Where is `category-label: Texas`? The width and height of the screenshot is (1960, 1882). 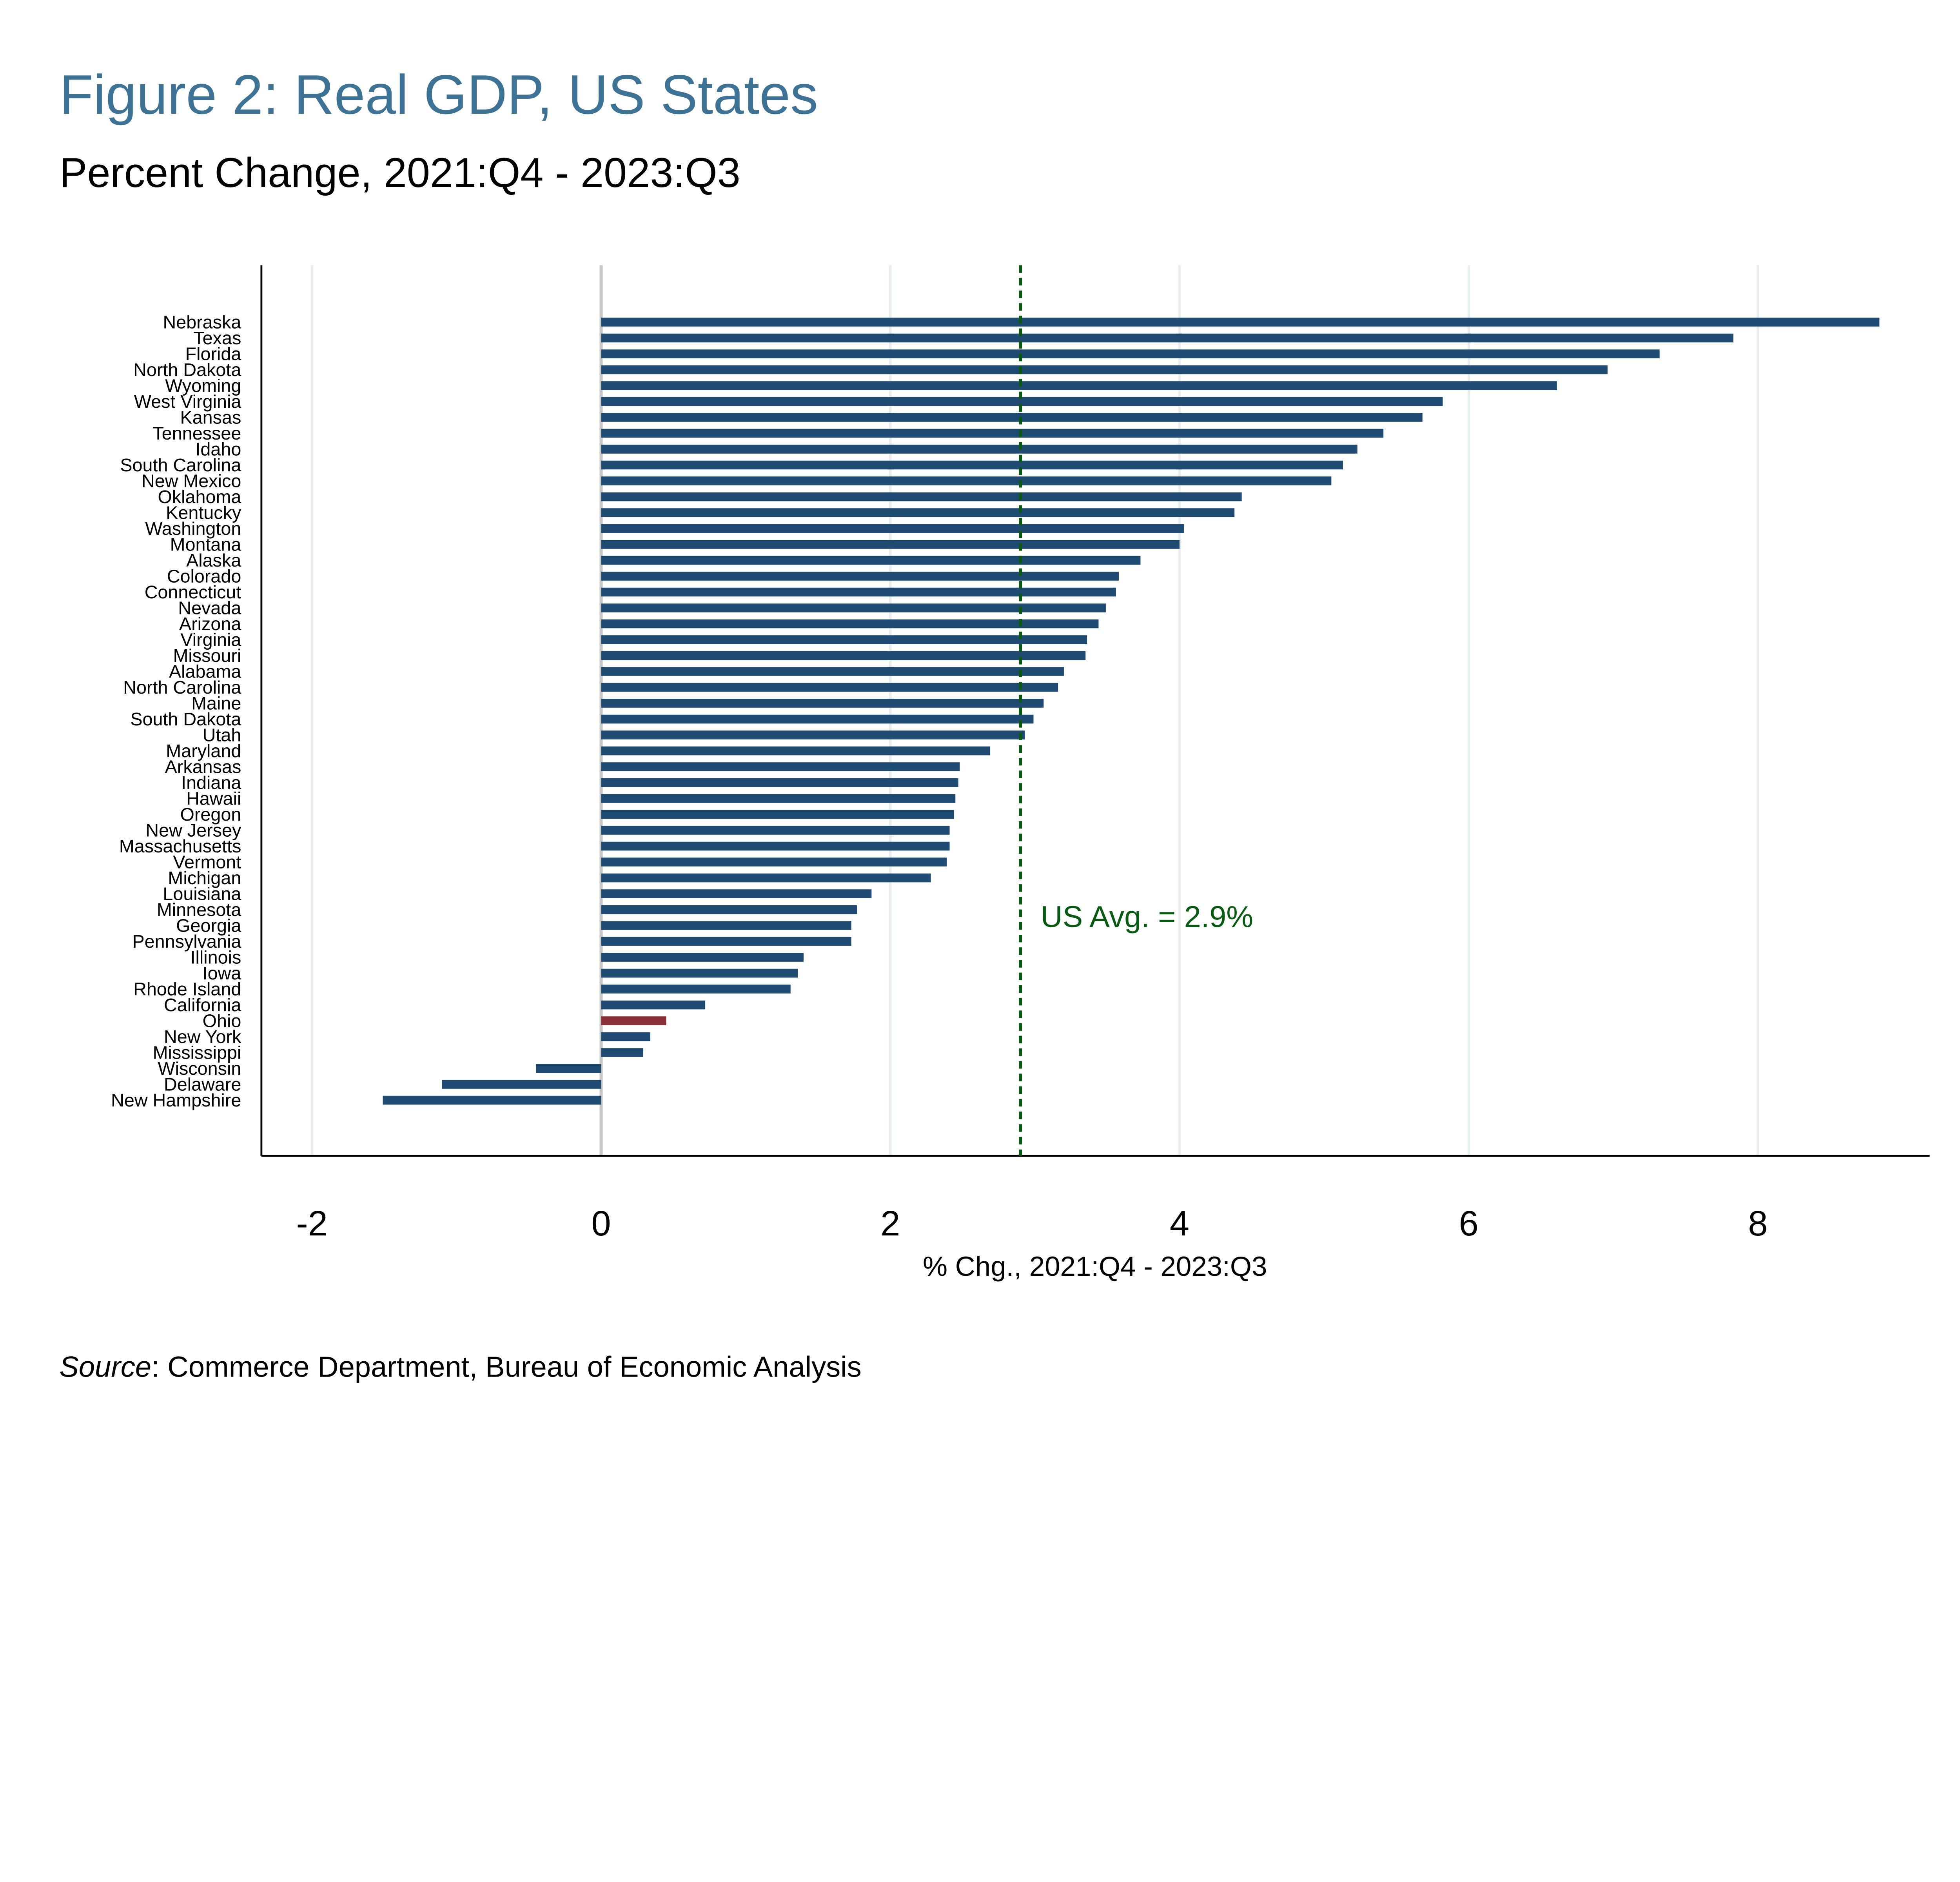
category-label: Texas is located at coordinates (217, 338).